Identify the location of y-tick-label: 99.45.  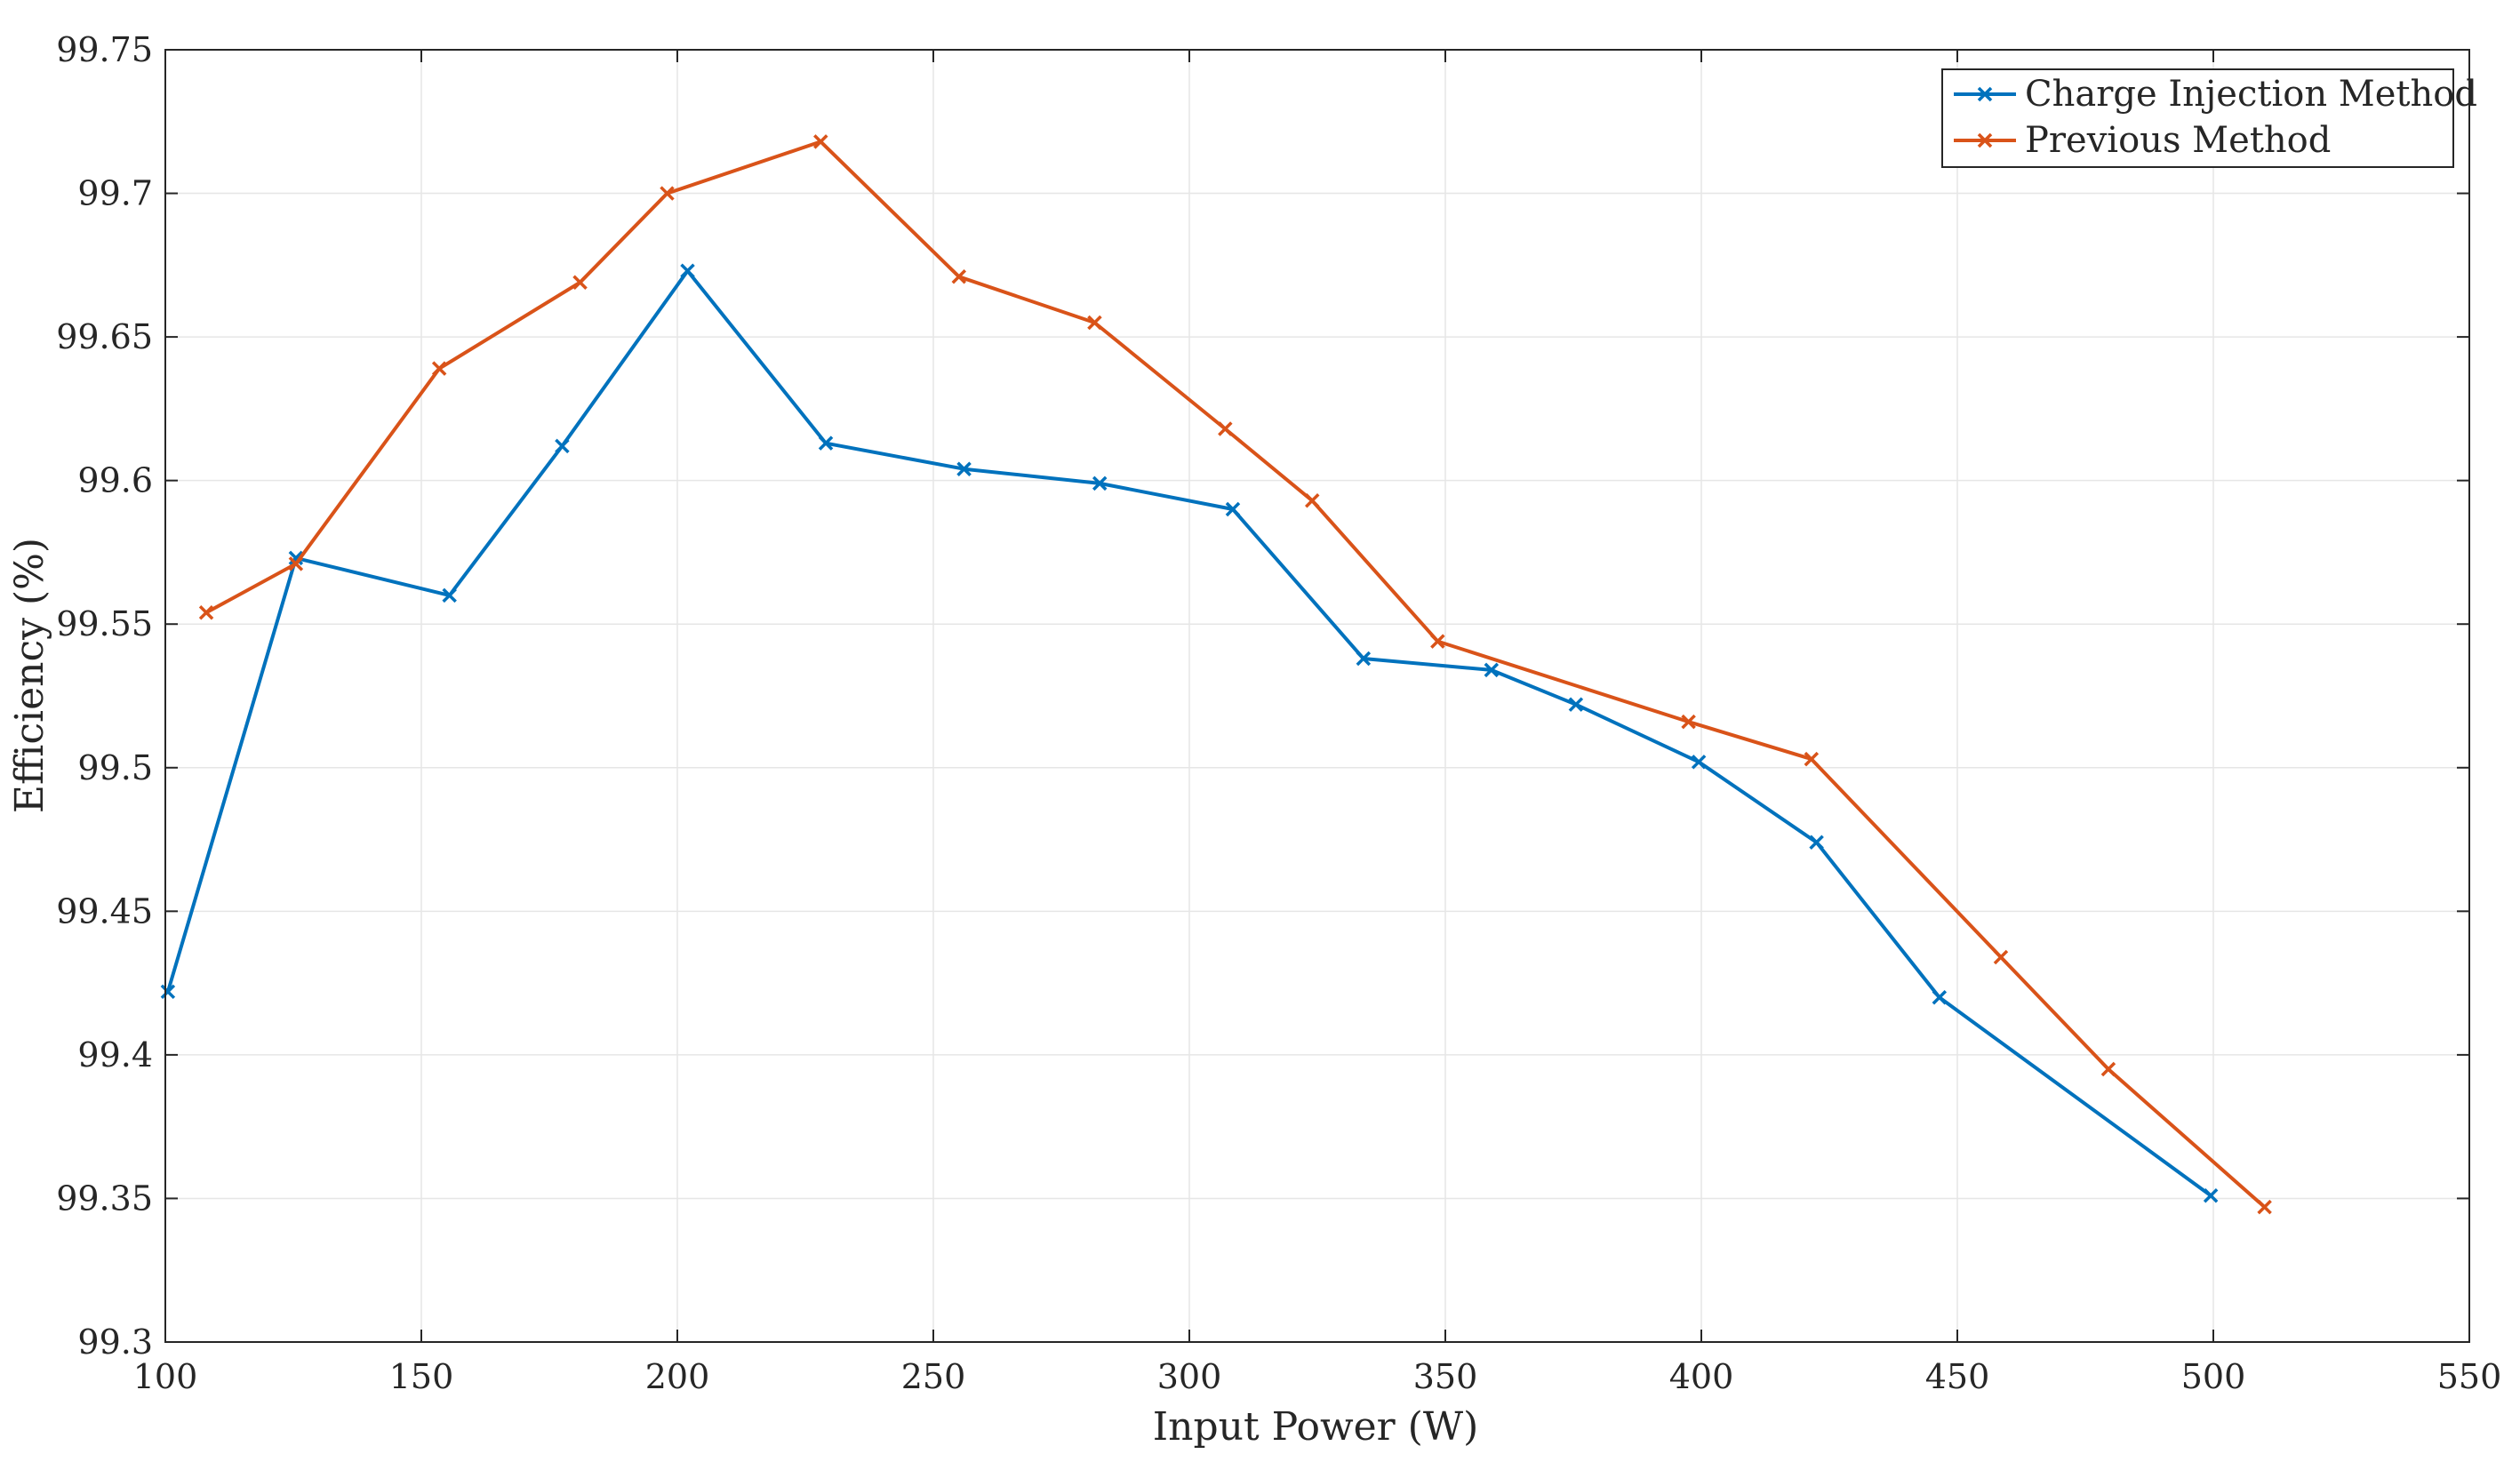
(104, 911).